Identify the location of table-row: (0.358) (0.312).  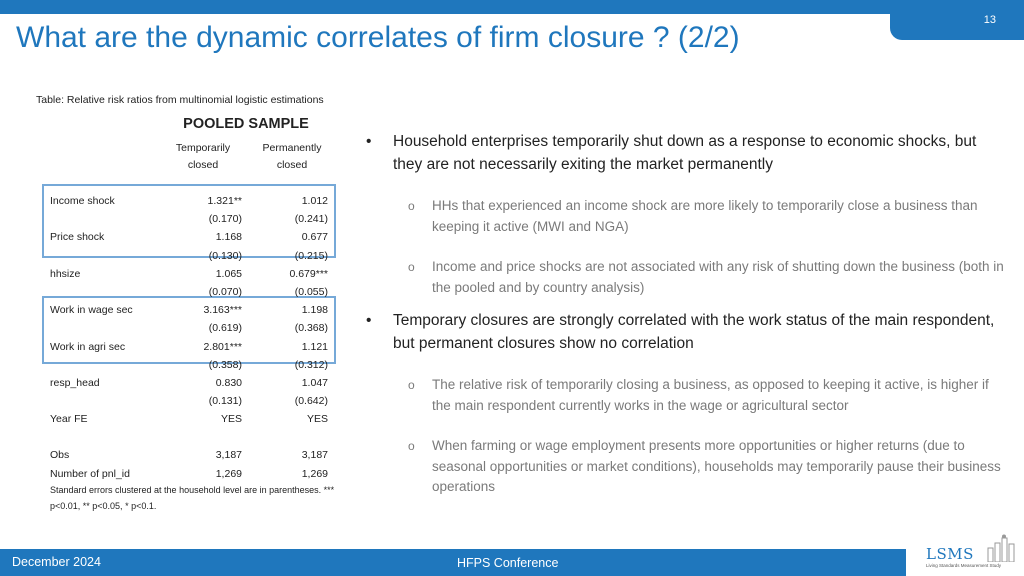
(268, 364).